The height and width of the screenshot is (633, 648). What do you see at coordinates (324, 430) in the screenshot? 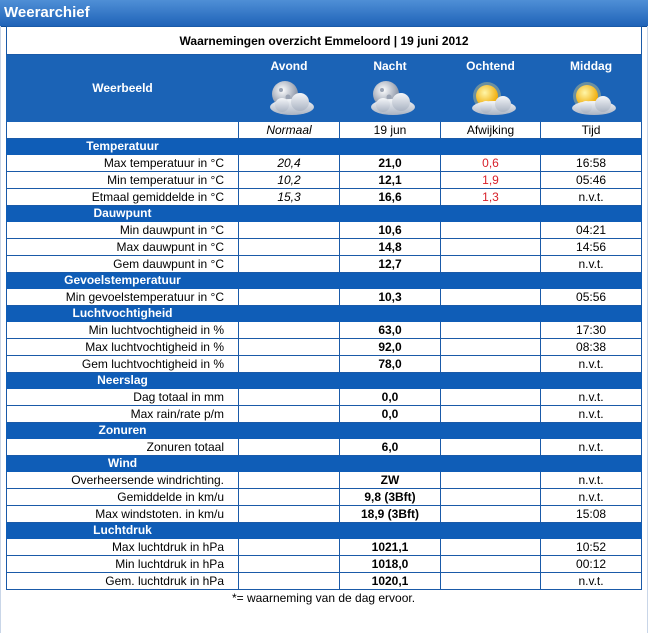
I see `section-header-row: Zonuren` at bounding box center [324, 430].